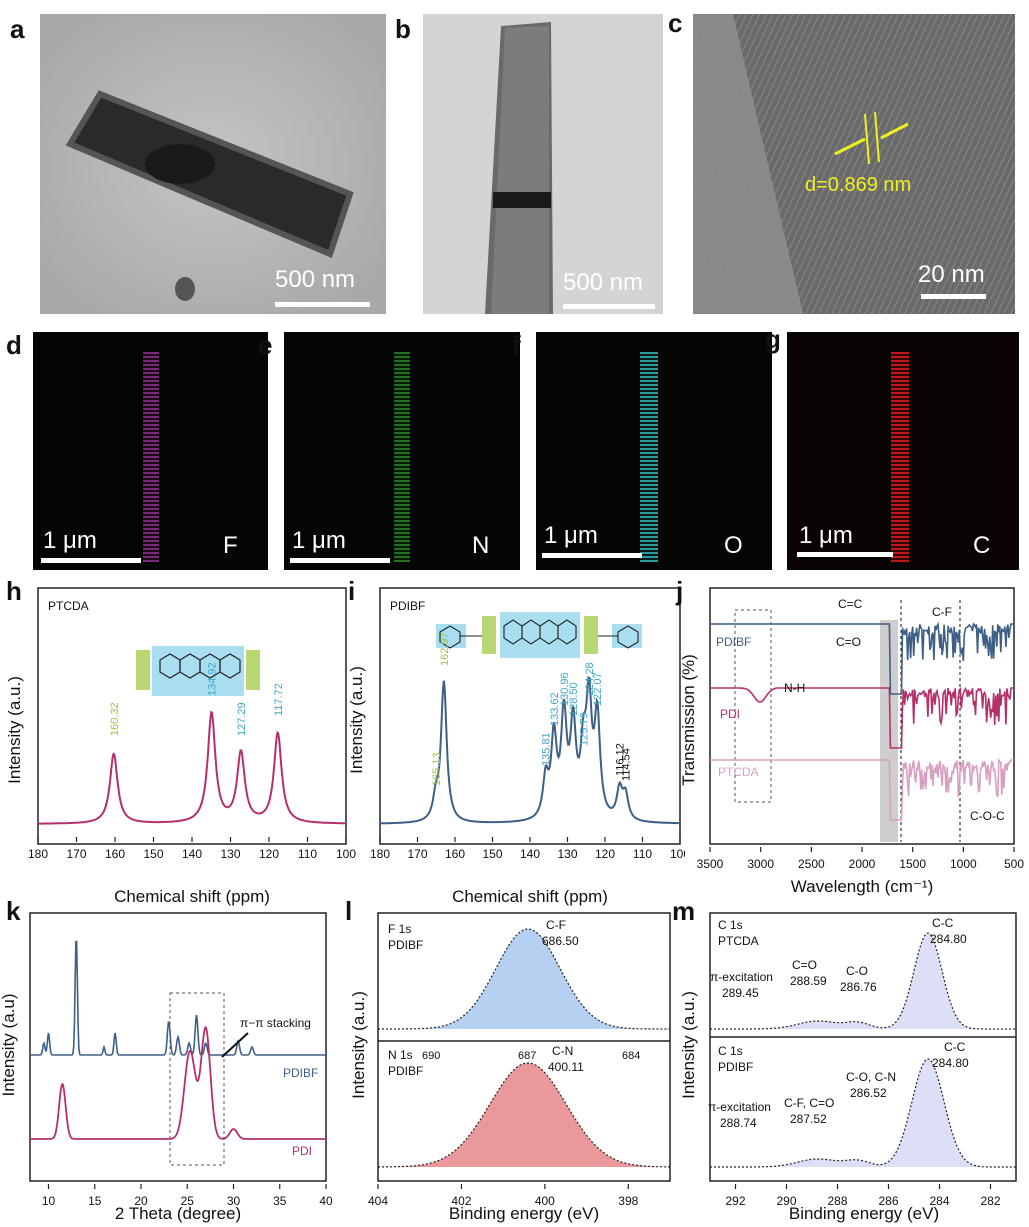 The height and width of the screenshot is (1227, 1029). Describe the element at coordinates (592, 555) in the screenshot. I see `scale-bar-f` at that location.